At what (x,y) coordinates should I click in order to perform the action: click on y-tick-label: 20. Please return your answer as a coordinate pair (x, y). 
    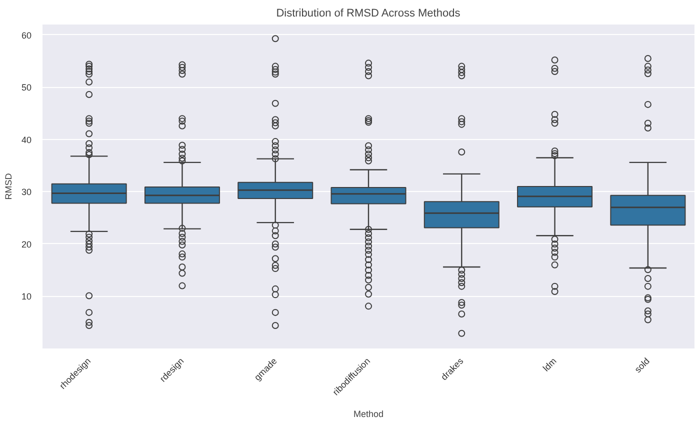
    Looking at the image, I should click on (26, 244).